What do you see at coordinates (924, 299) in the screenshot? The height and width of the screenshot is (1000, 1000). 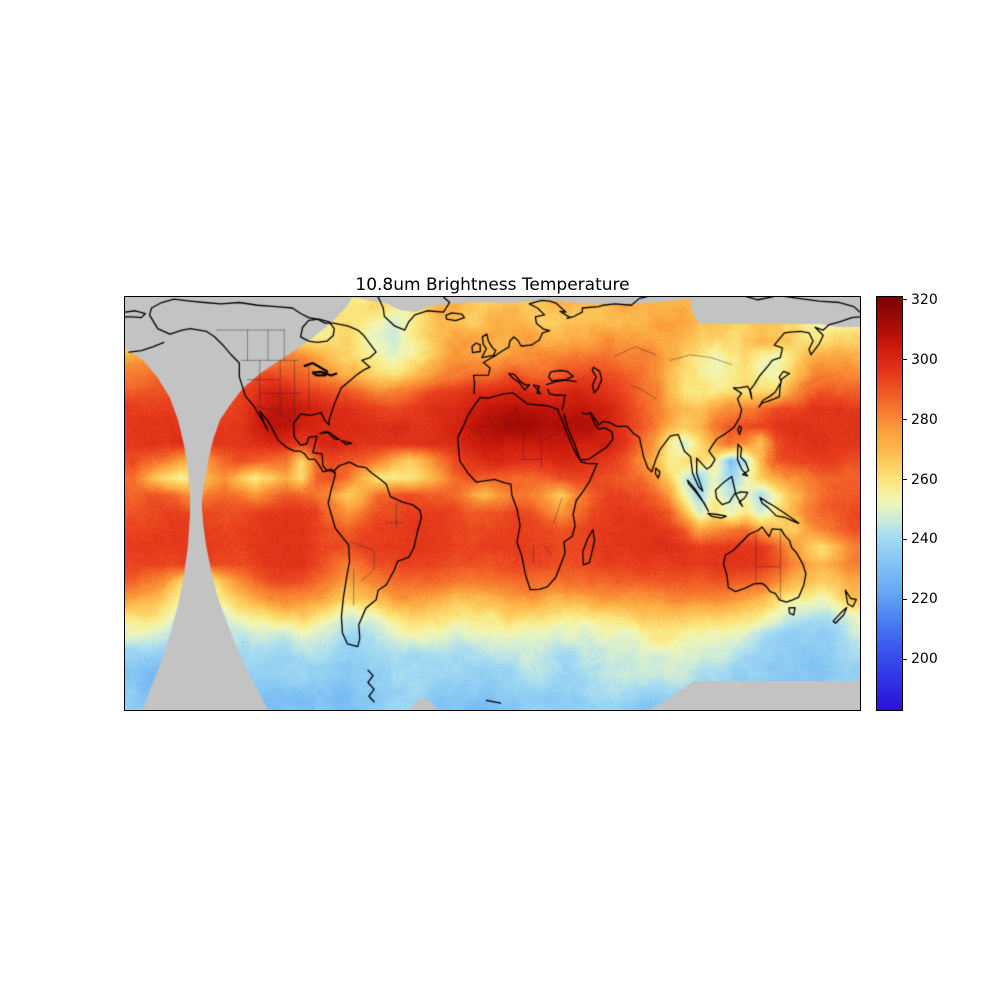 I see `colorbar-tick-label: 320` at bounding box center [924, 299].